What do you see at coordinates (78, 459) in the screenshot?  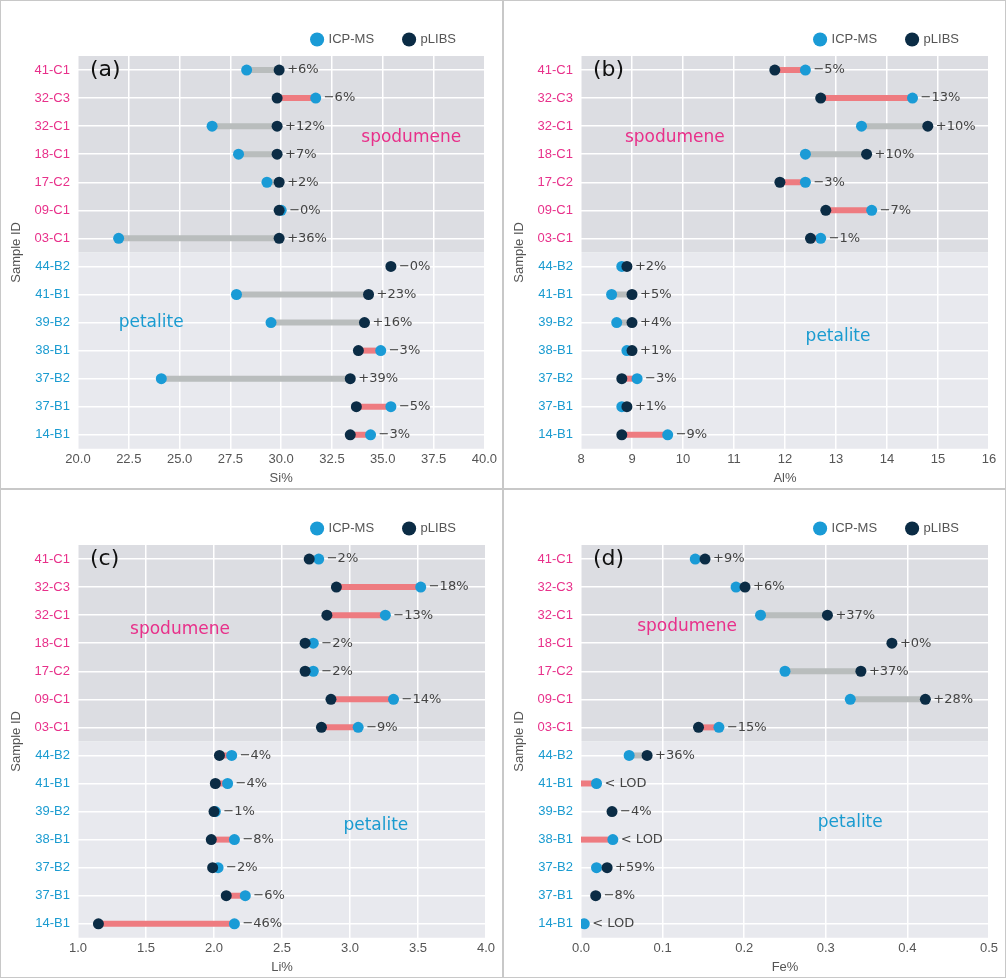 I see `x-tick-label: 20.0` at bounding box center [78, 459].